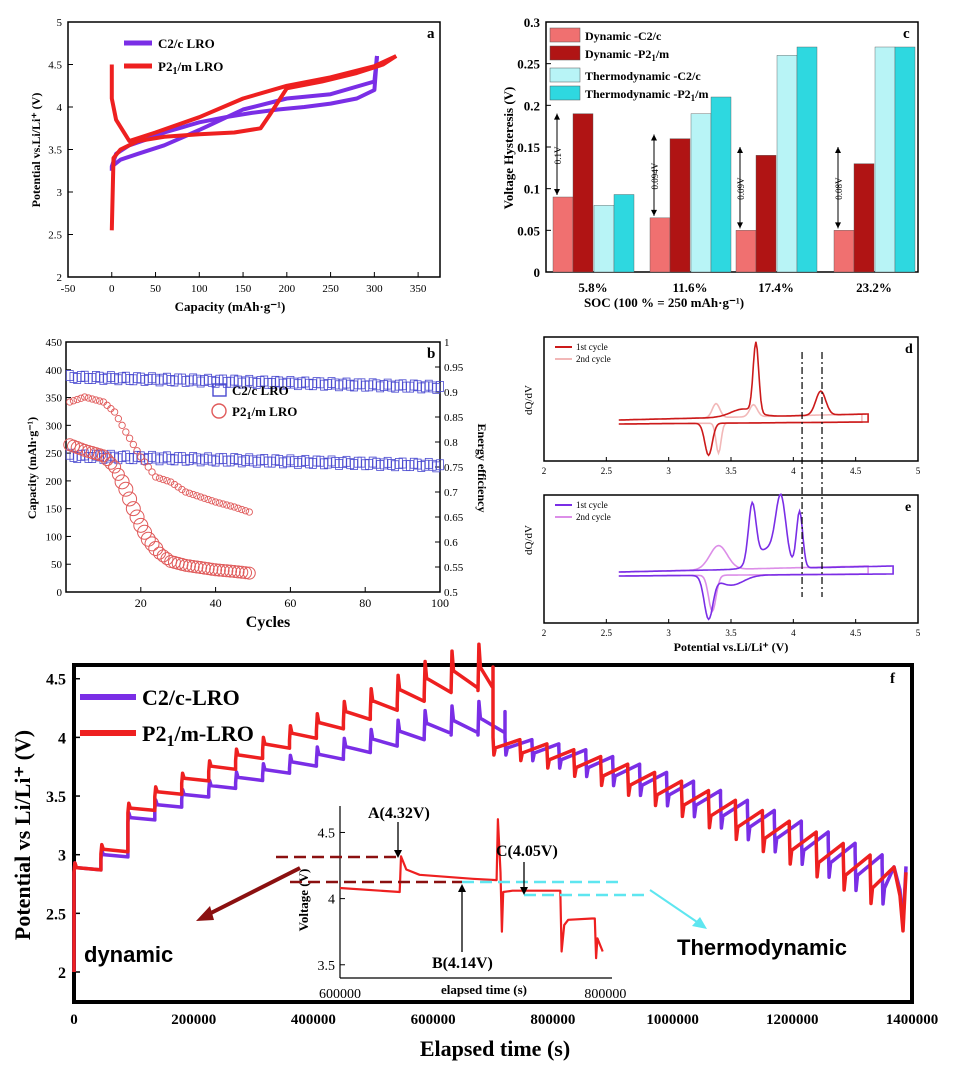 The image size is (962, 1072). I want to click on de-xtick-label: 3.5, so click(731, 471).